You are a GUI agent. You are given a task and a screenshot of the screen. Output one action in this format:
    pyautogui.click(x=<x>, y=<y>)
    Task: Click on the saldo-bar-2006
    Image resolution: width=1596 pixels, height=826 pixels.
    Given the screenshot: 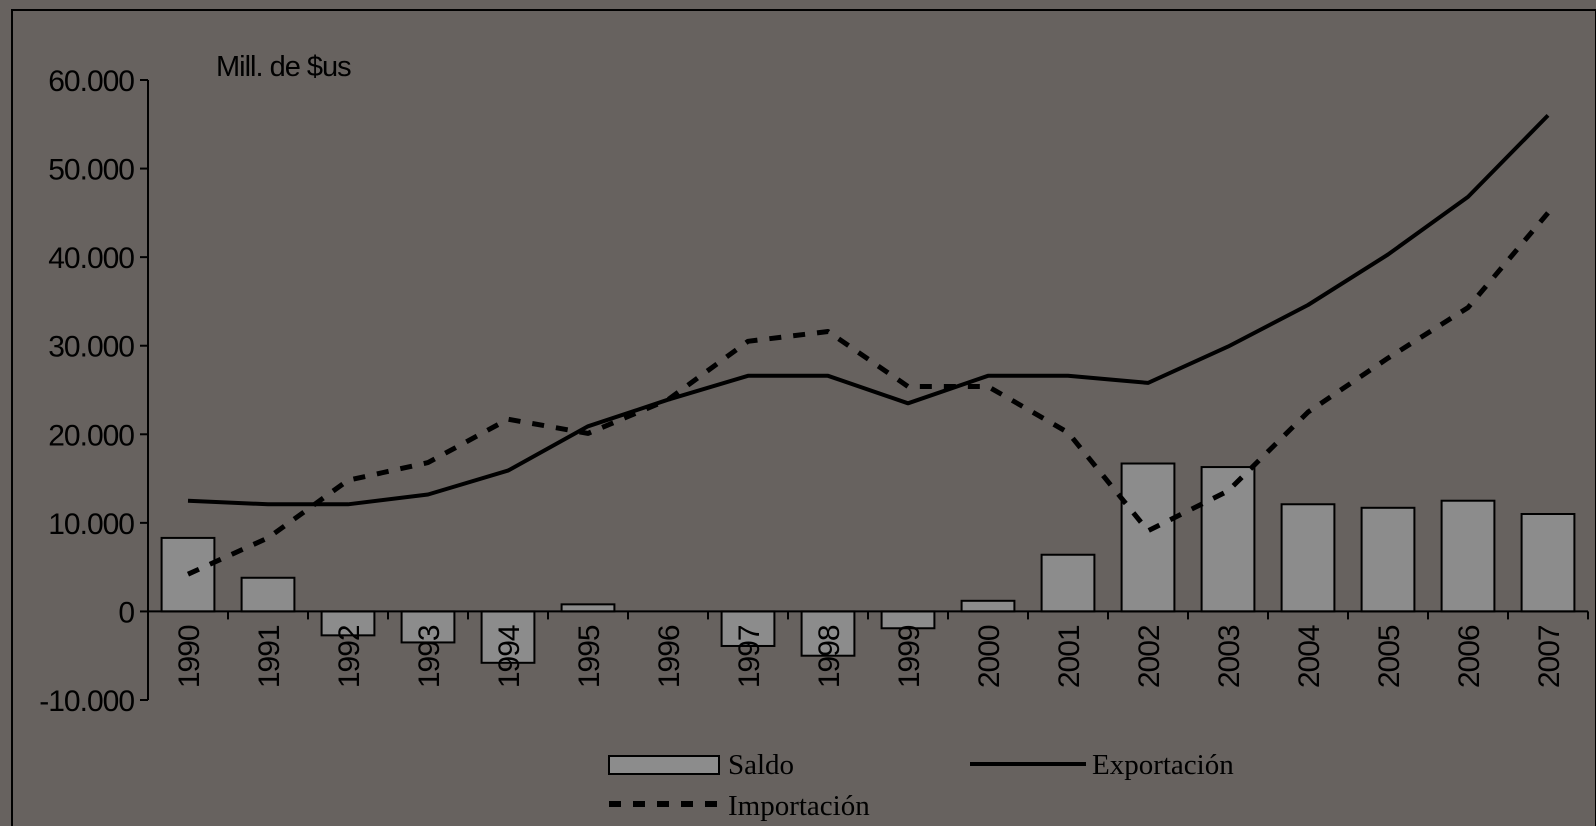 What is the action you would take?
    pyautogui.click(x=1468, y=556)
    